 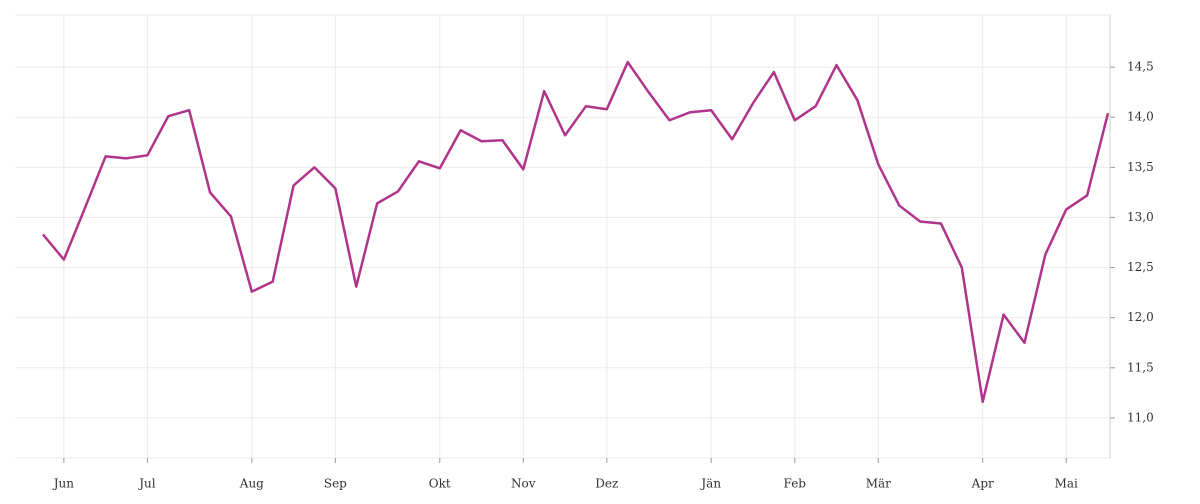 What do you see at coordinates (982, 484) in the screenshot?
I see `x-tick-label: Apr` at bounding box center [982, 484].